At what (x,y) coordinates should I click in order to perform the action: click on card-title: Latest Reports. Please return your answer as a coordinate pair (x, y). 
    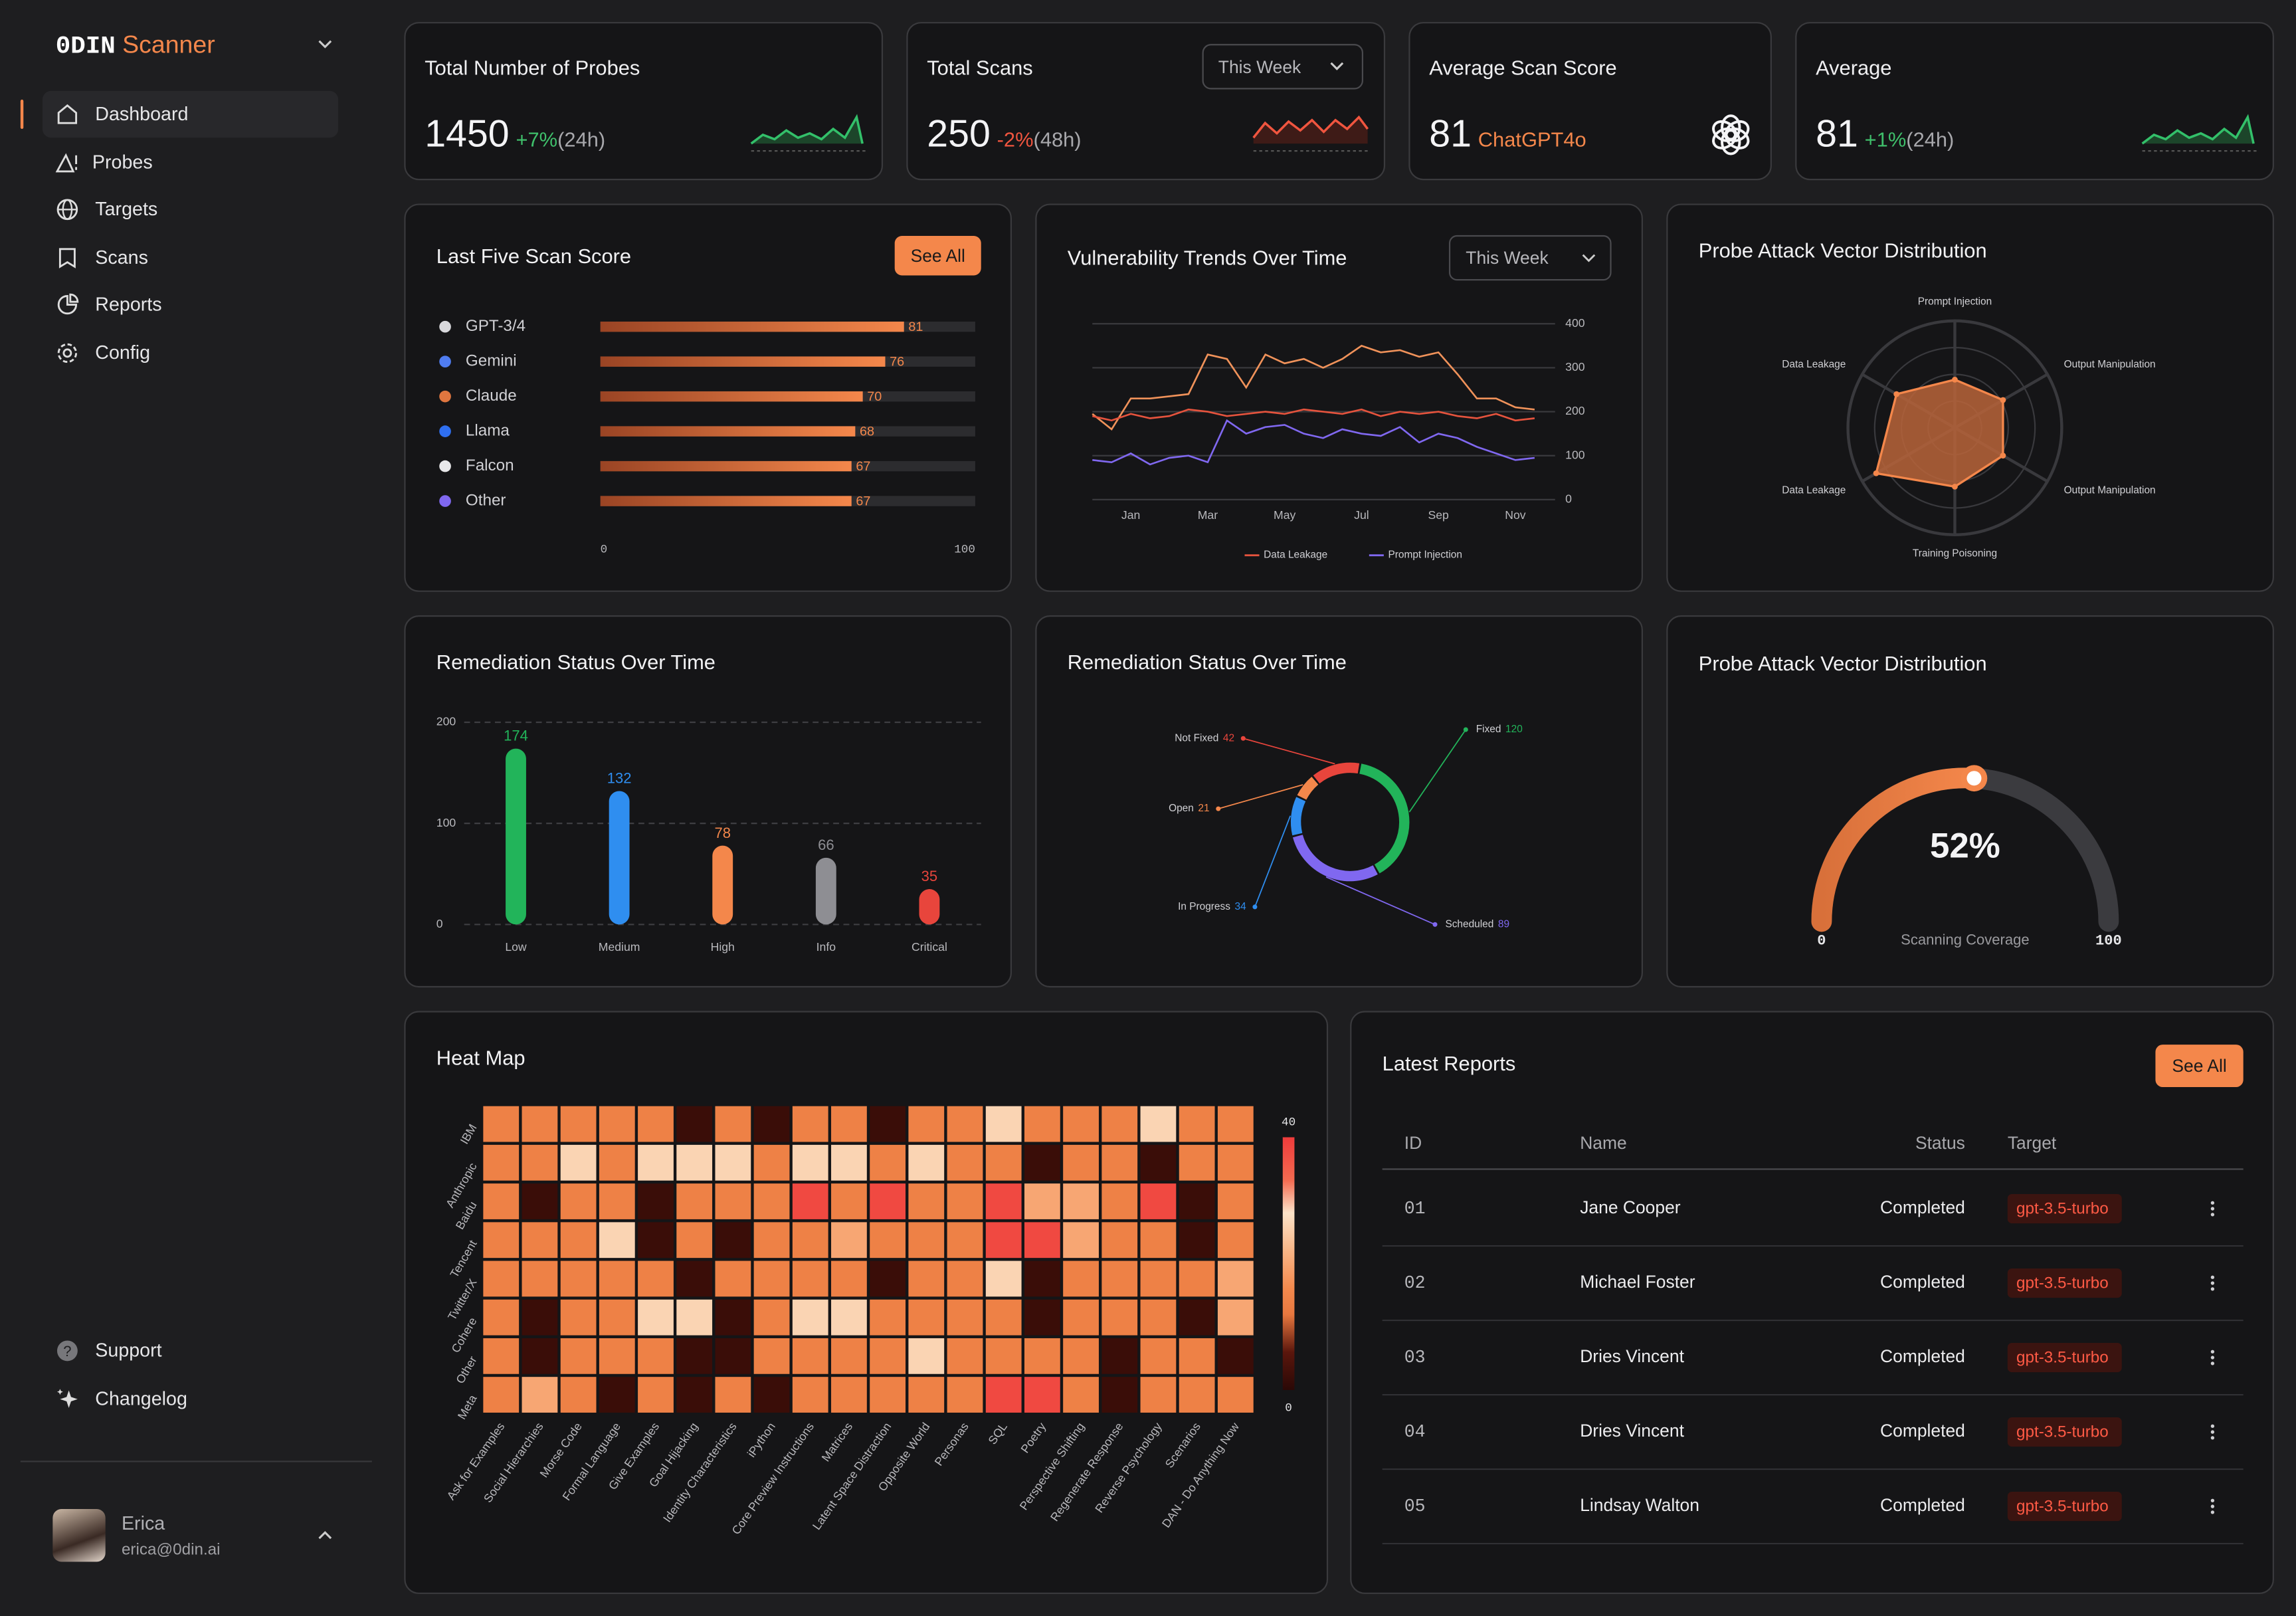
    Looking at the image, I should click on (1449, 1063).